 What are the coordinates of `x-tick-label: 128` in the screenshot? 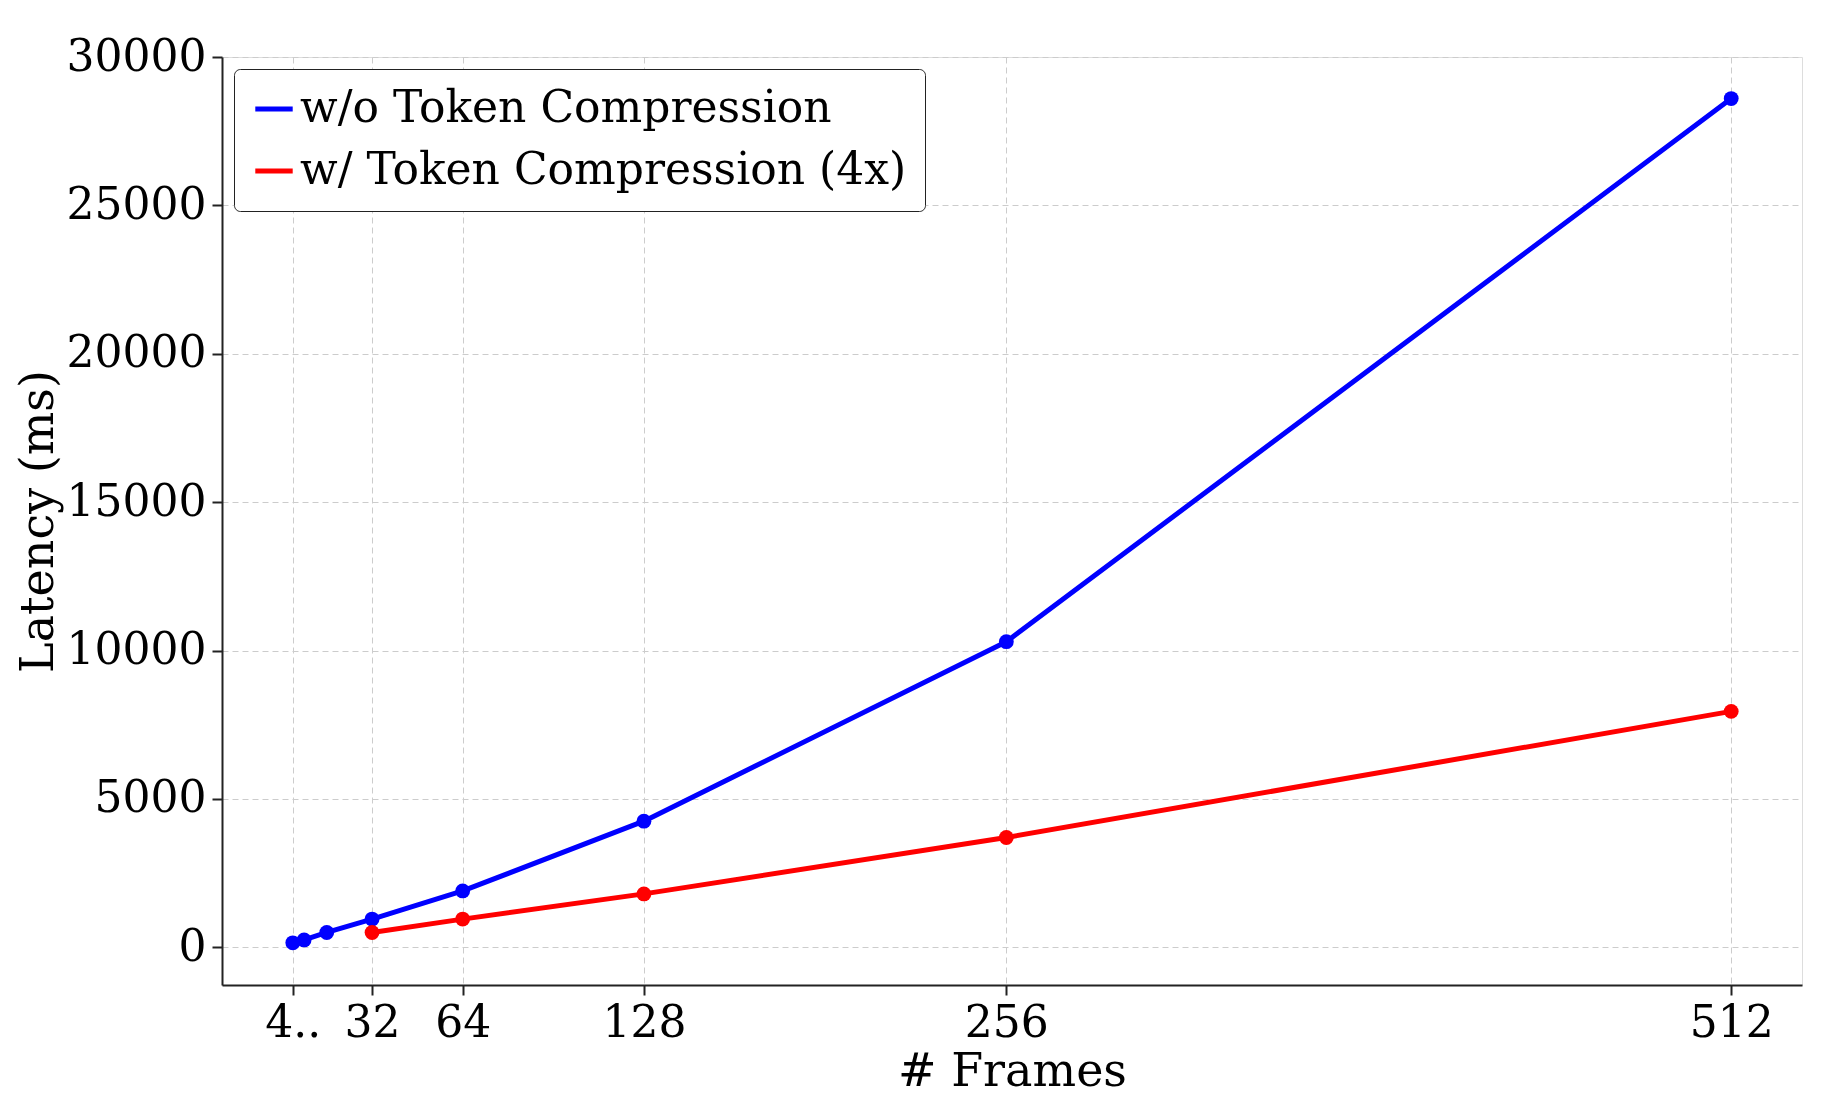 It's located at (644, 1021).